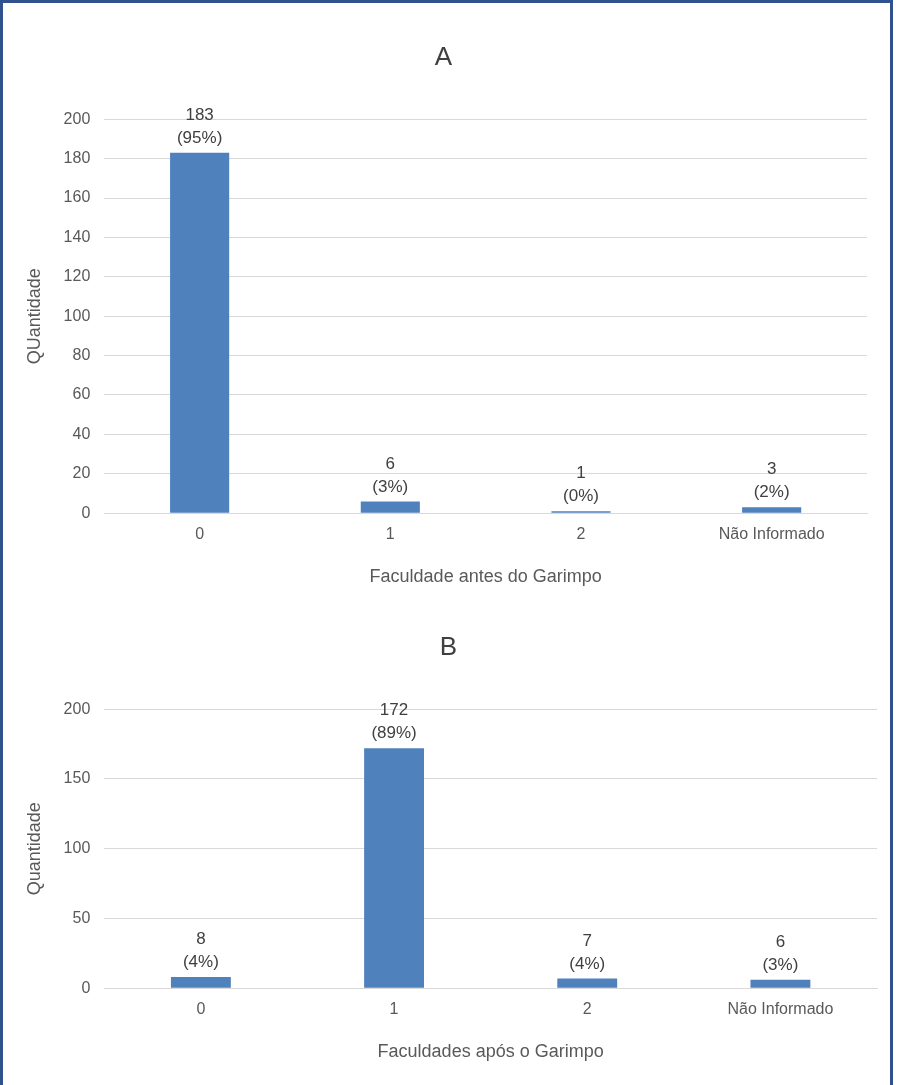 The width and height of the screenshot is (899, 1085). What do you see at coordinates (33, 316) in the screenshot?
I see `y-axis-title: QUantidade` at bounding box center [33, 316].